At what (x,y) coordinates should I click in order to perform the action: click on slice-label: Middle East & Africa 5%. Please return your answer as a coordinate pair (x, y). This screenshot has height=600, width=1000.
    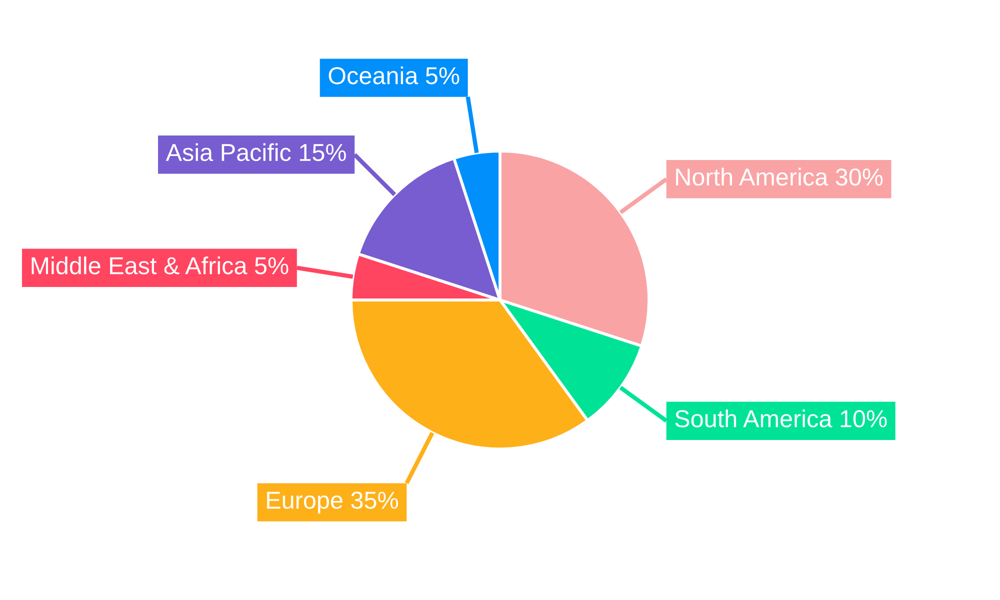
    Looking at the image, I should click on (160, 265).